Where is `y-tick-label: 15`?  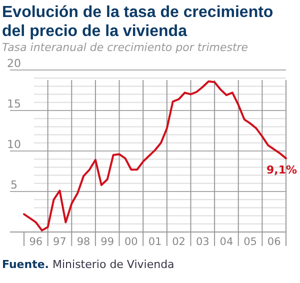 y-tick-label: 15 is located at coordinates (14, 104).